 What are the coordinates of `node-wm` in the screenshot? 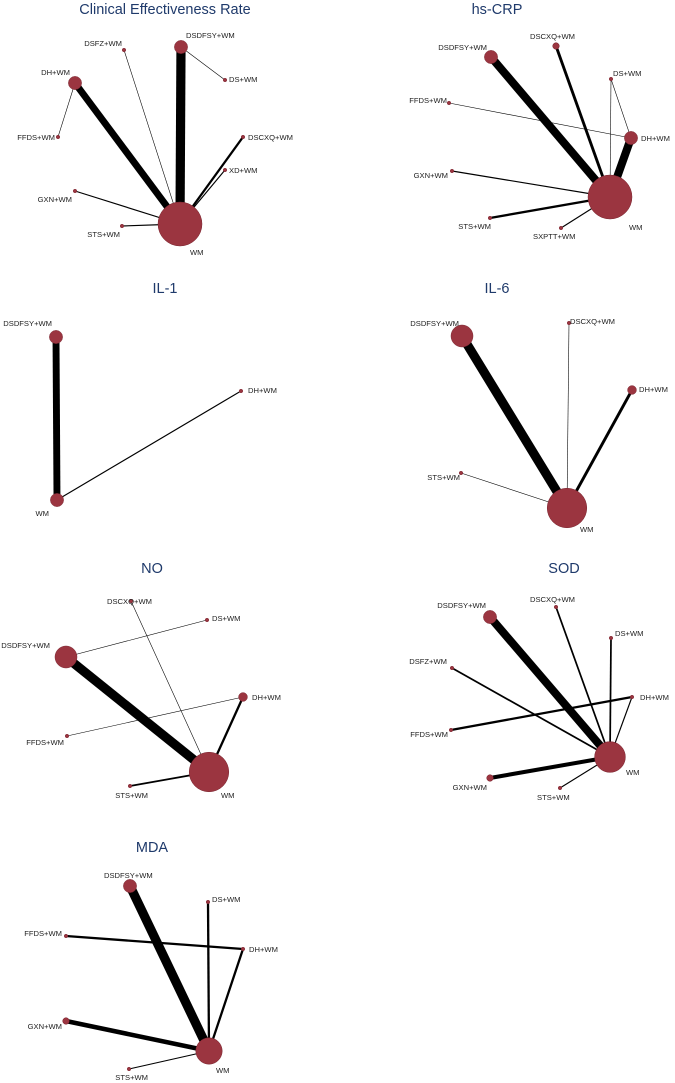 It's located at (610, 757).